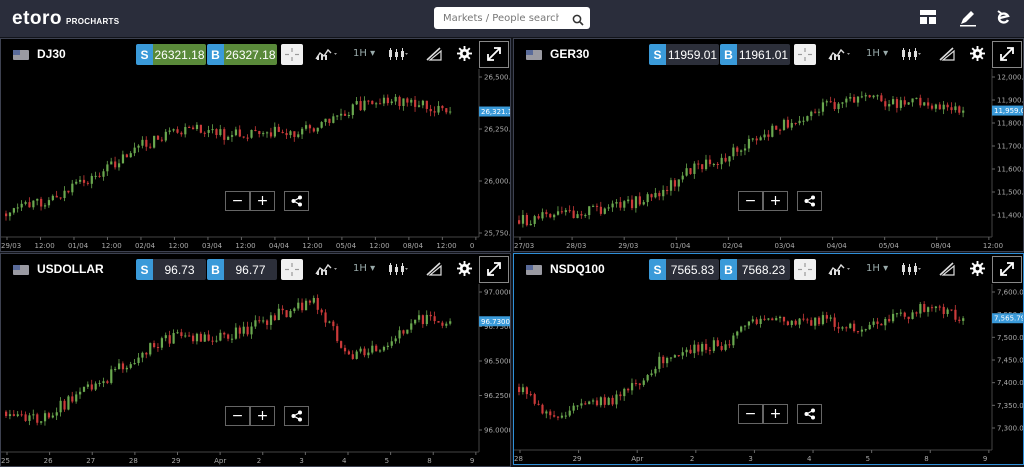 The image size is (1024, 467). Describe the element at coordinates (171, 269) in the screenshot. I see `sell-price-button: S 96.73` at that location.